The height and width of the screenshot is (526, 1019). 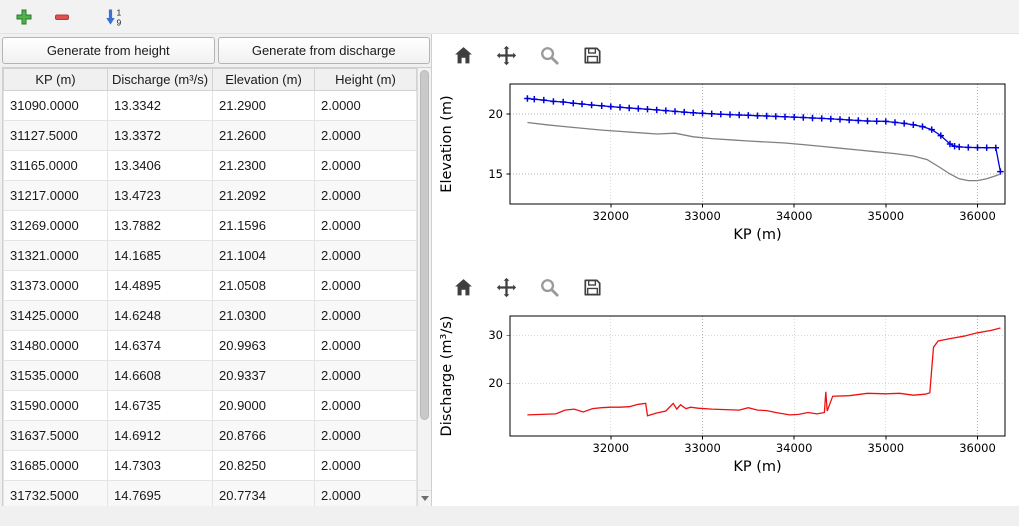 I want to click on table-row: 31127.5000 13.3372 21.2600 2.0000, so click(x=210, y=135).